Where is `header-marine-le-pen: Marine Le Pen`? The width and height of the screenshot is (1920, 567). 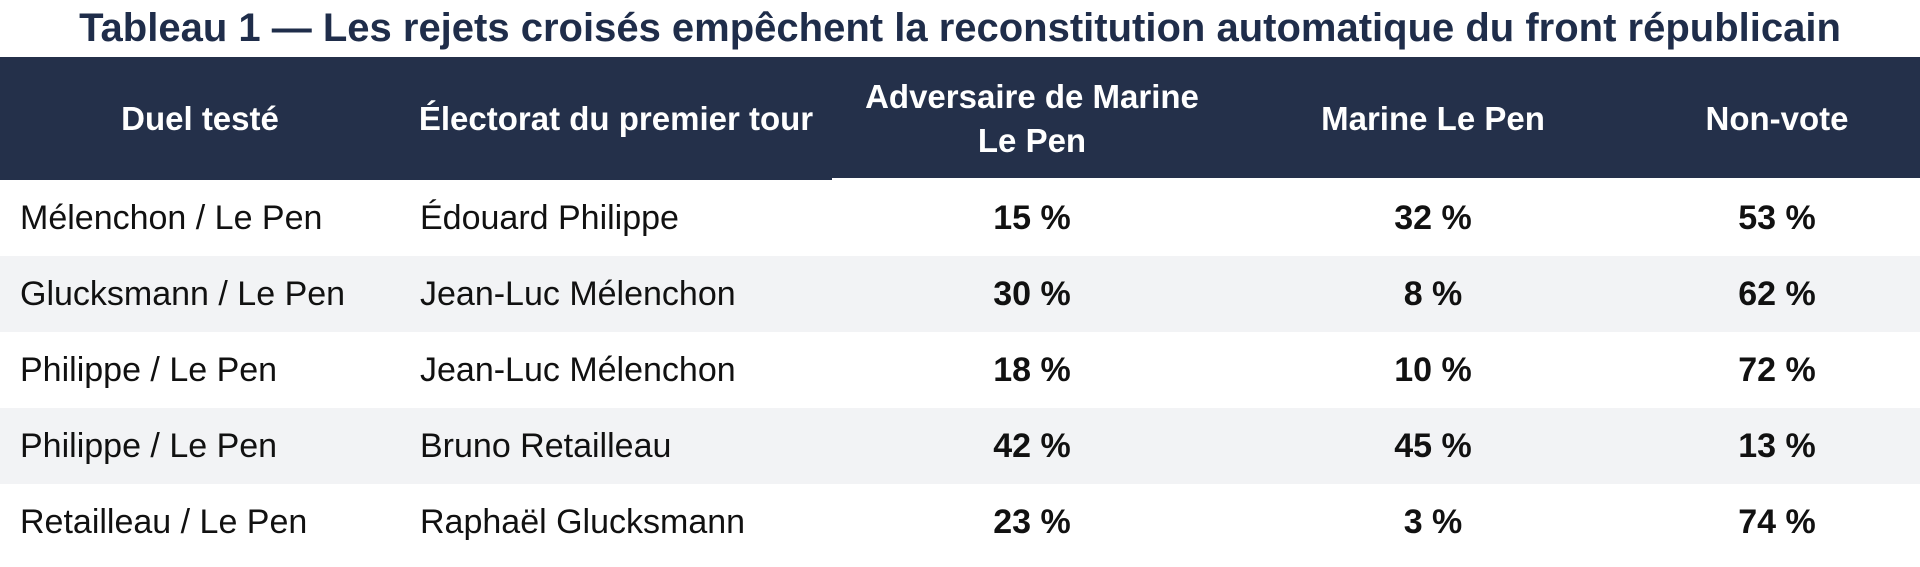 header-marine-le-pen: Marine Le Pen is located at coordinates (1433, 118).